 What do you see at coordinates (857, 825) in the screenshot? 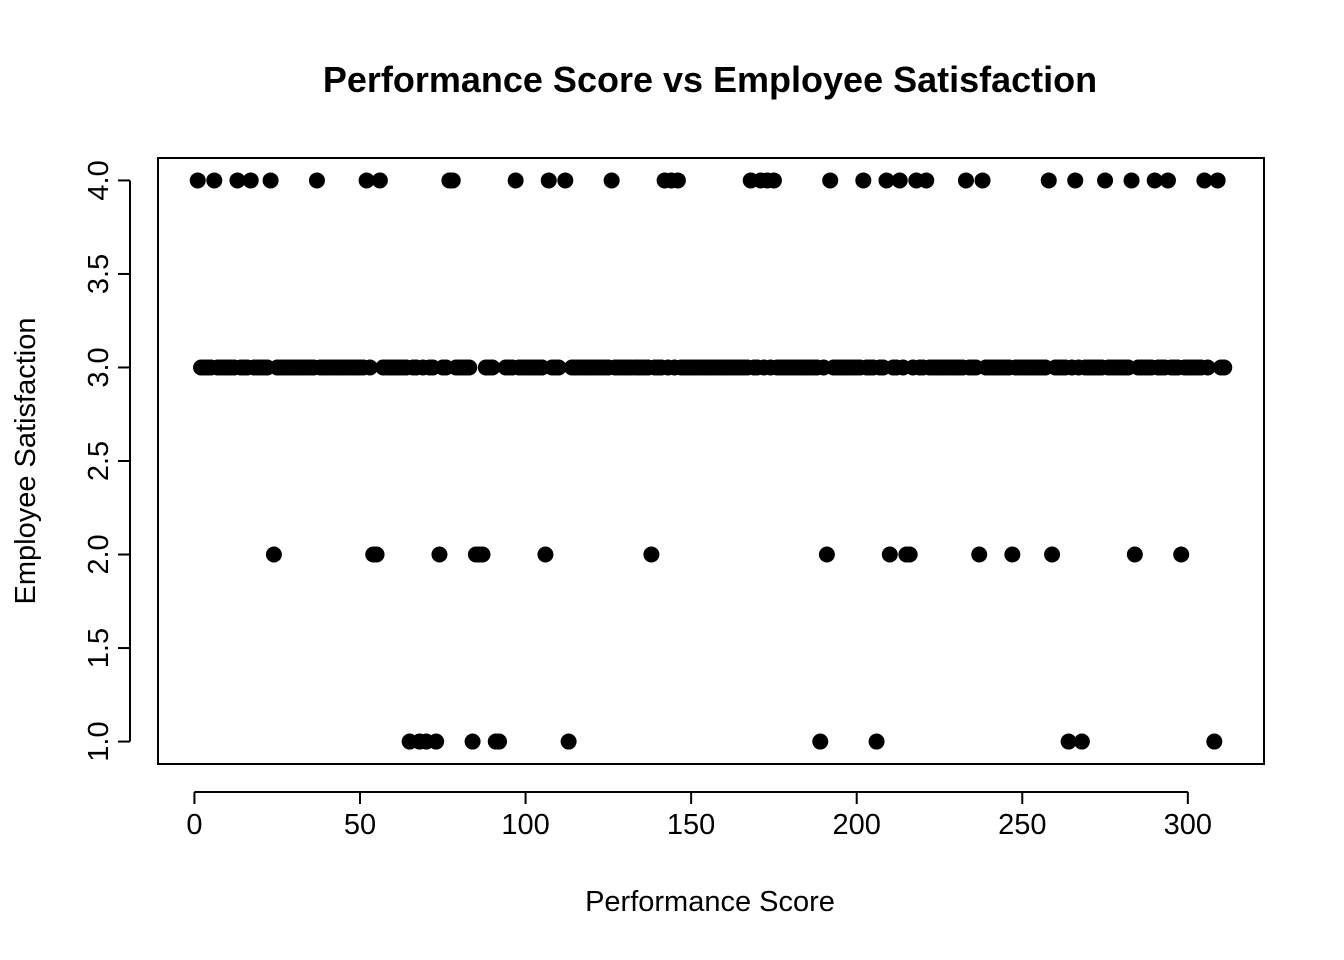
I see `x-tick-label: 200` at bounding box center [857, 825].